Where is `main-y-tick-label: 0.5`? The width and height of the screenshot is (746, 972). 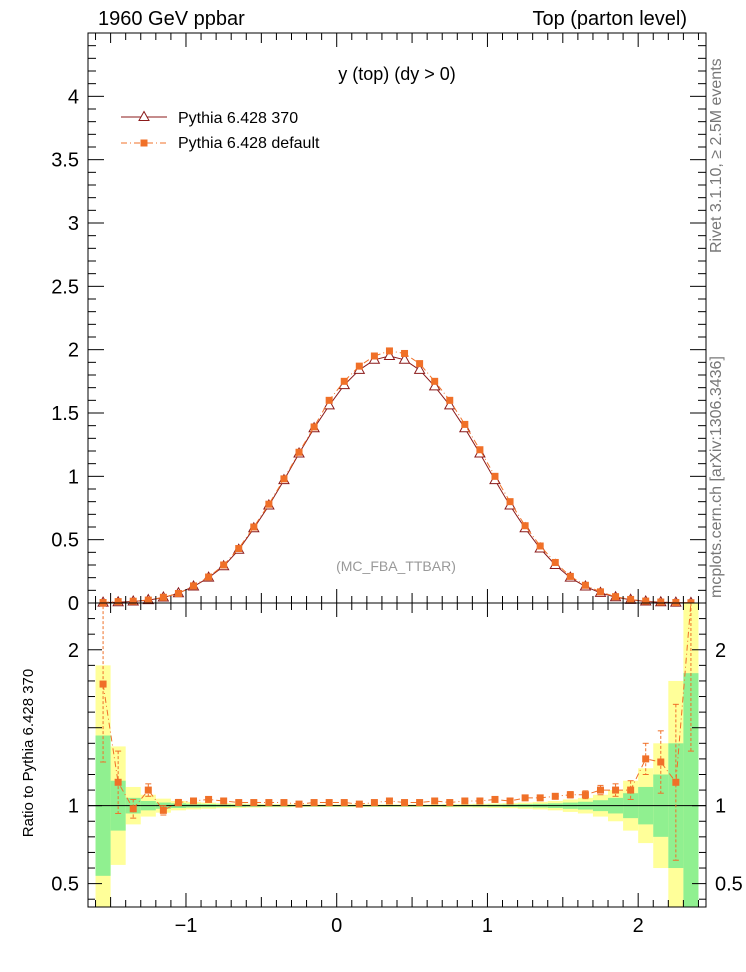 main-y-tick-label: 0.5 is located at coordinates (65, 541).